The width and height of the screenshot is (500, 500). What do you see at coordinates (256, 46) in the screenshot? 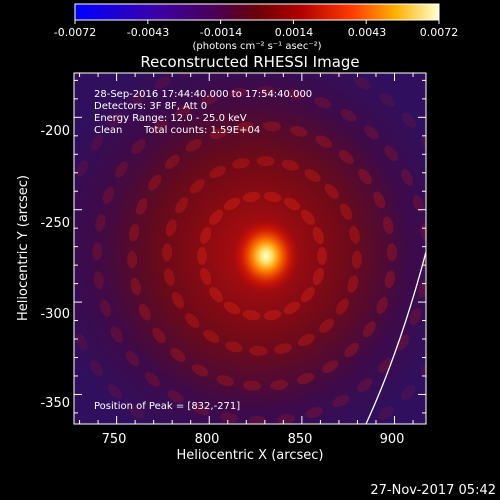
I see `colorbar-units: (photons cm⁻² s⁻¹ asec⁻²)` at bounding box center [256, 46].